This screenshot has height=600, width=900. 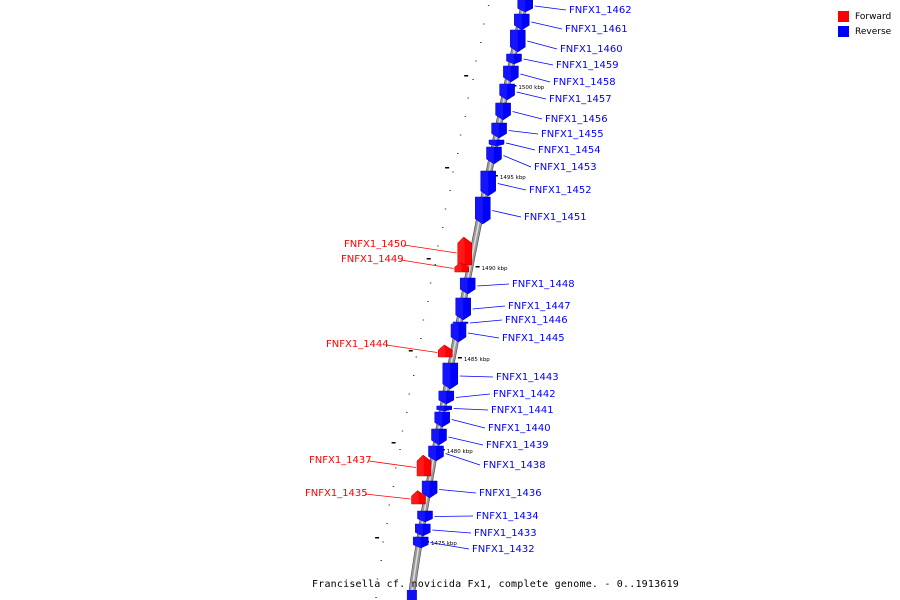 What do you see at coordinates (408, 251) in the screenshot?
I see `gene-fnfx1_1450: FNFX1_1450` at bounding box center [408, 251].